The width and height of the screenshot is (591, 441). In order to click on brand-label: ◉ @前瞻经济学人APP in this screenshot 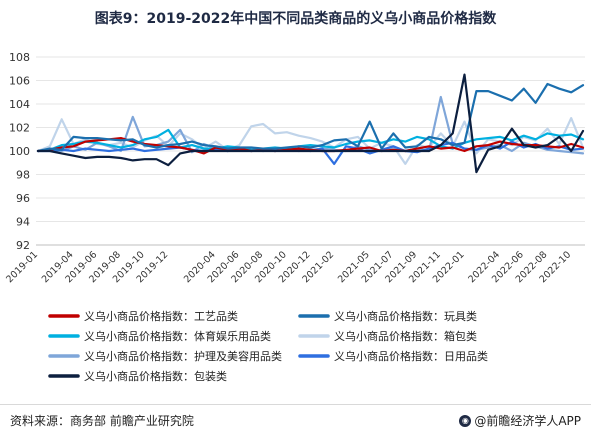, I will do `click(520, 420)`.